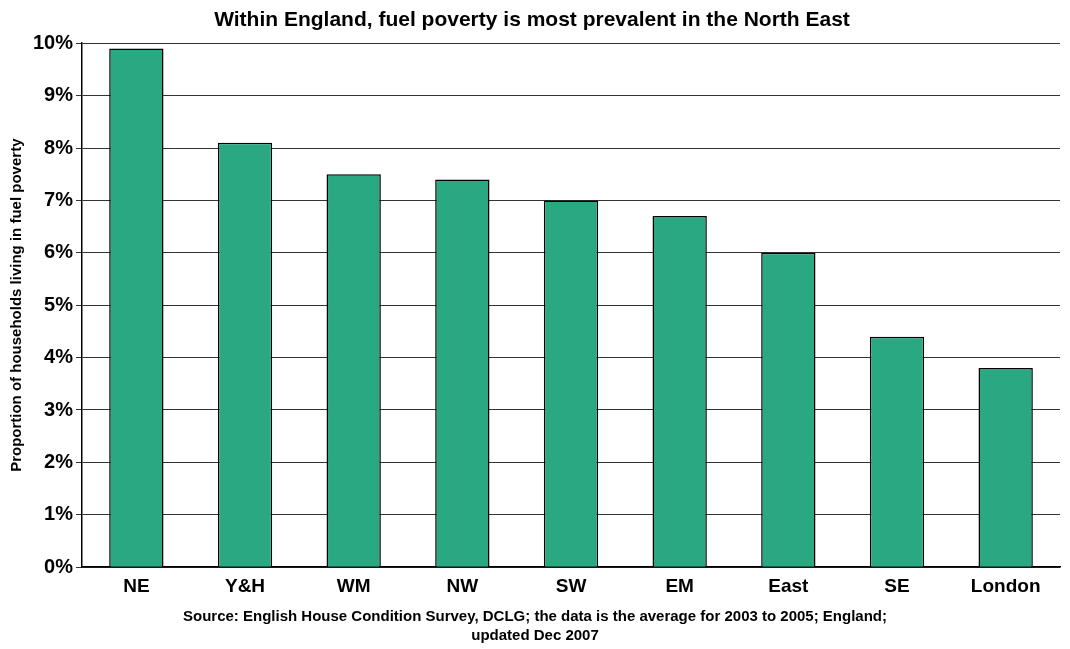 This screenshot has height=649, width=1070. What do you see at coordinates (59, 303) in the screenshot?
I see `y-tick-label: 5%` at bounding box center [59, 303].